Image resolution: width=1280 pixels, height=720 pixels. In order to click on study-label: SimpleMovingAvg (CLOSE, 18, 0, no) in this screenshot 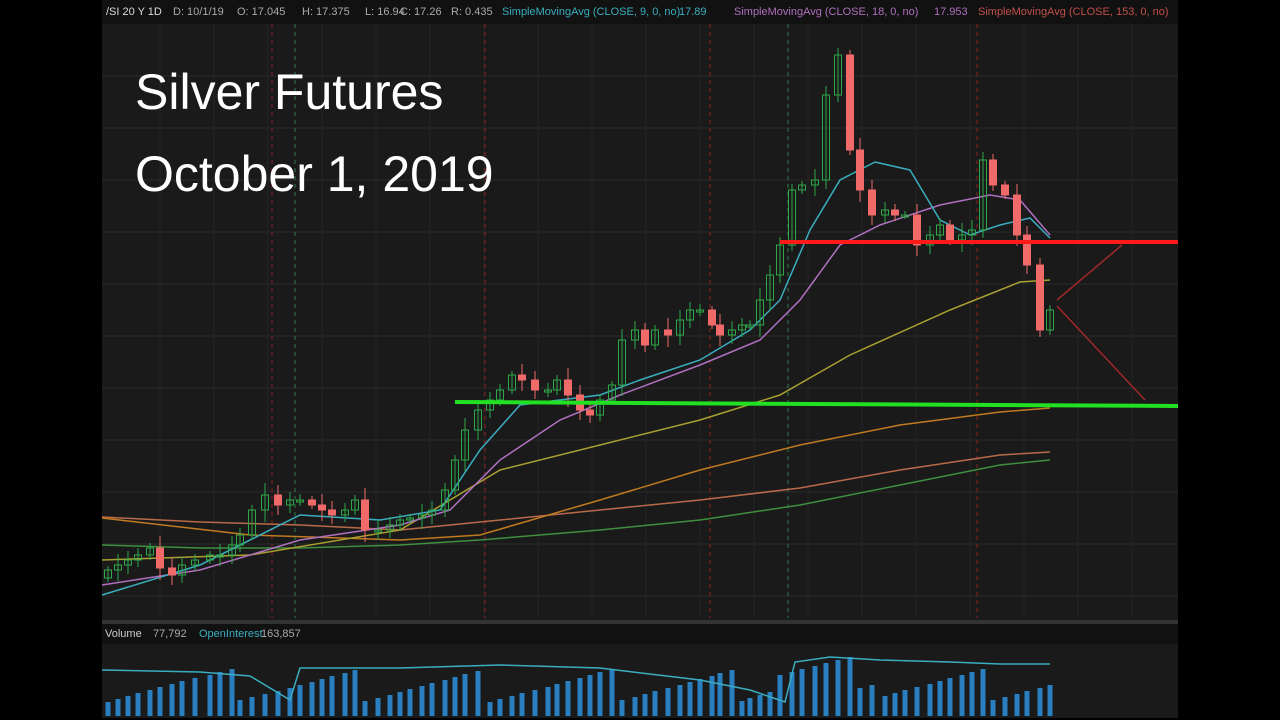, I will do `click(826, 12)`.